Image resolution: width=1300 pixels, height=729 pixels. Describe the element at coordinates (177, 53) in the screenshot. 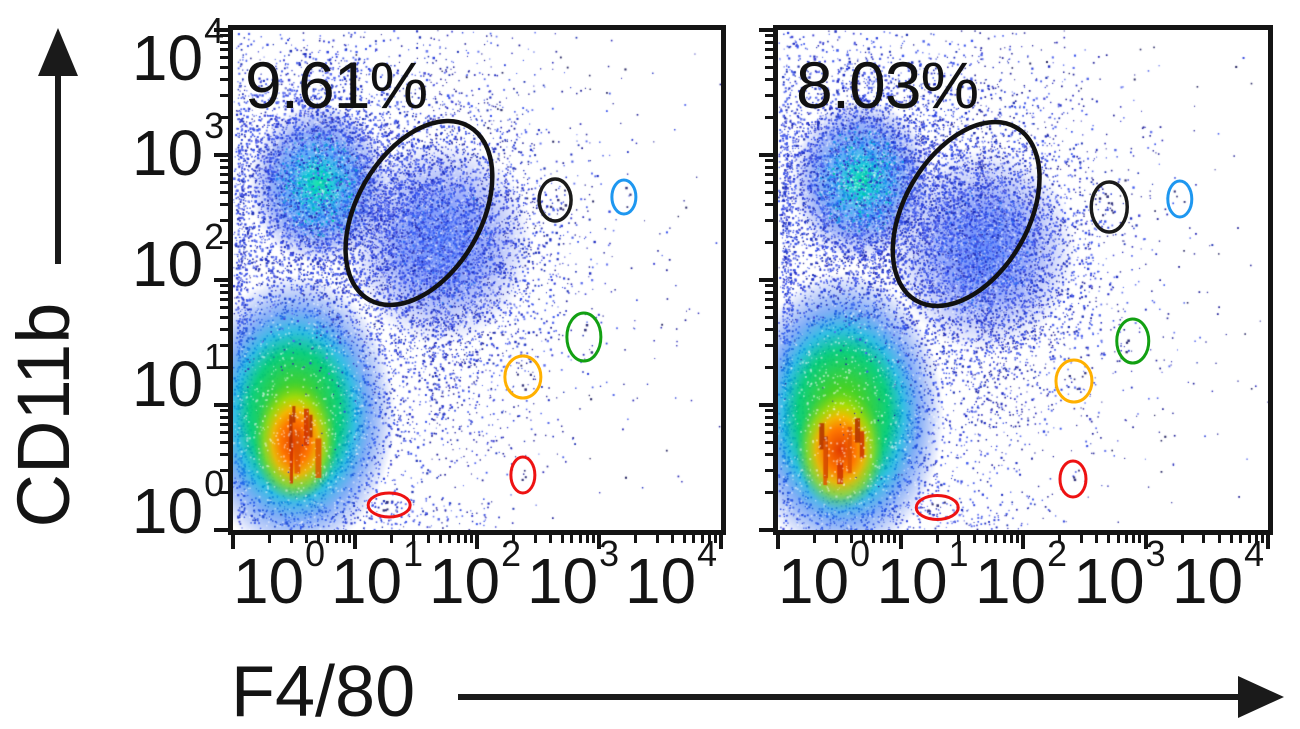

I see `y-tick-label: 10⁴` at that location.